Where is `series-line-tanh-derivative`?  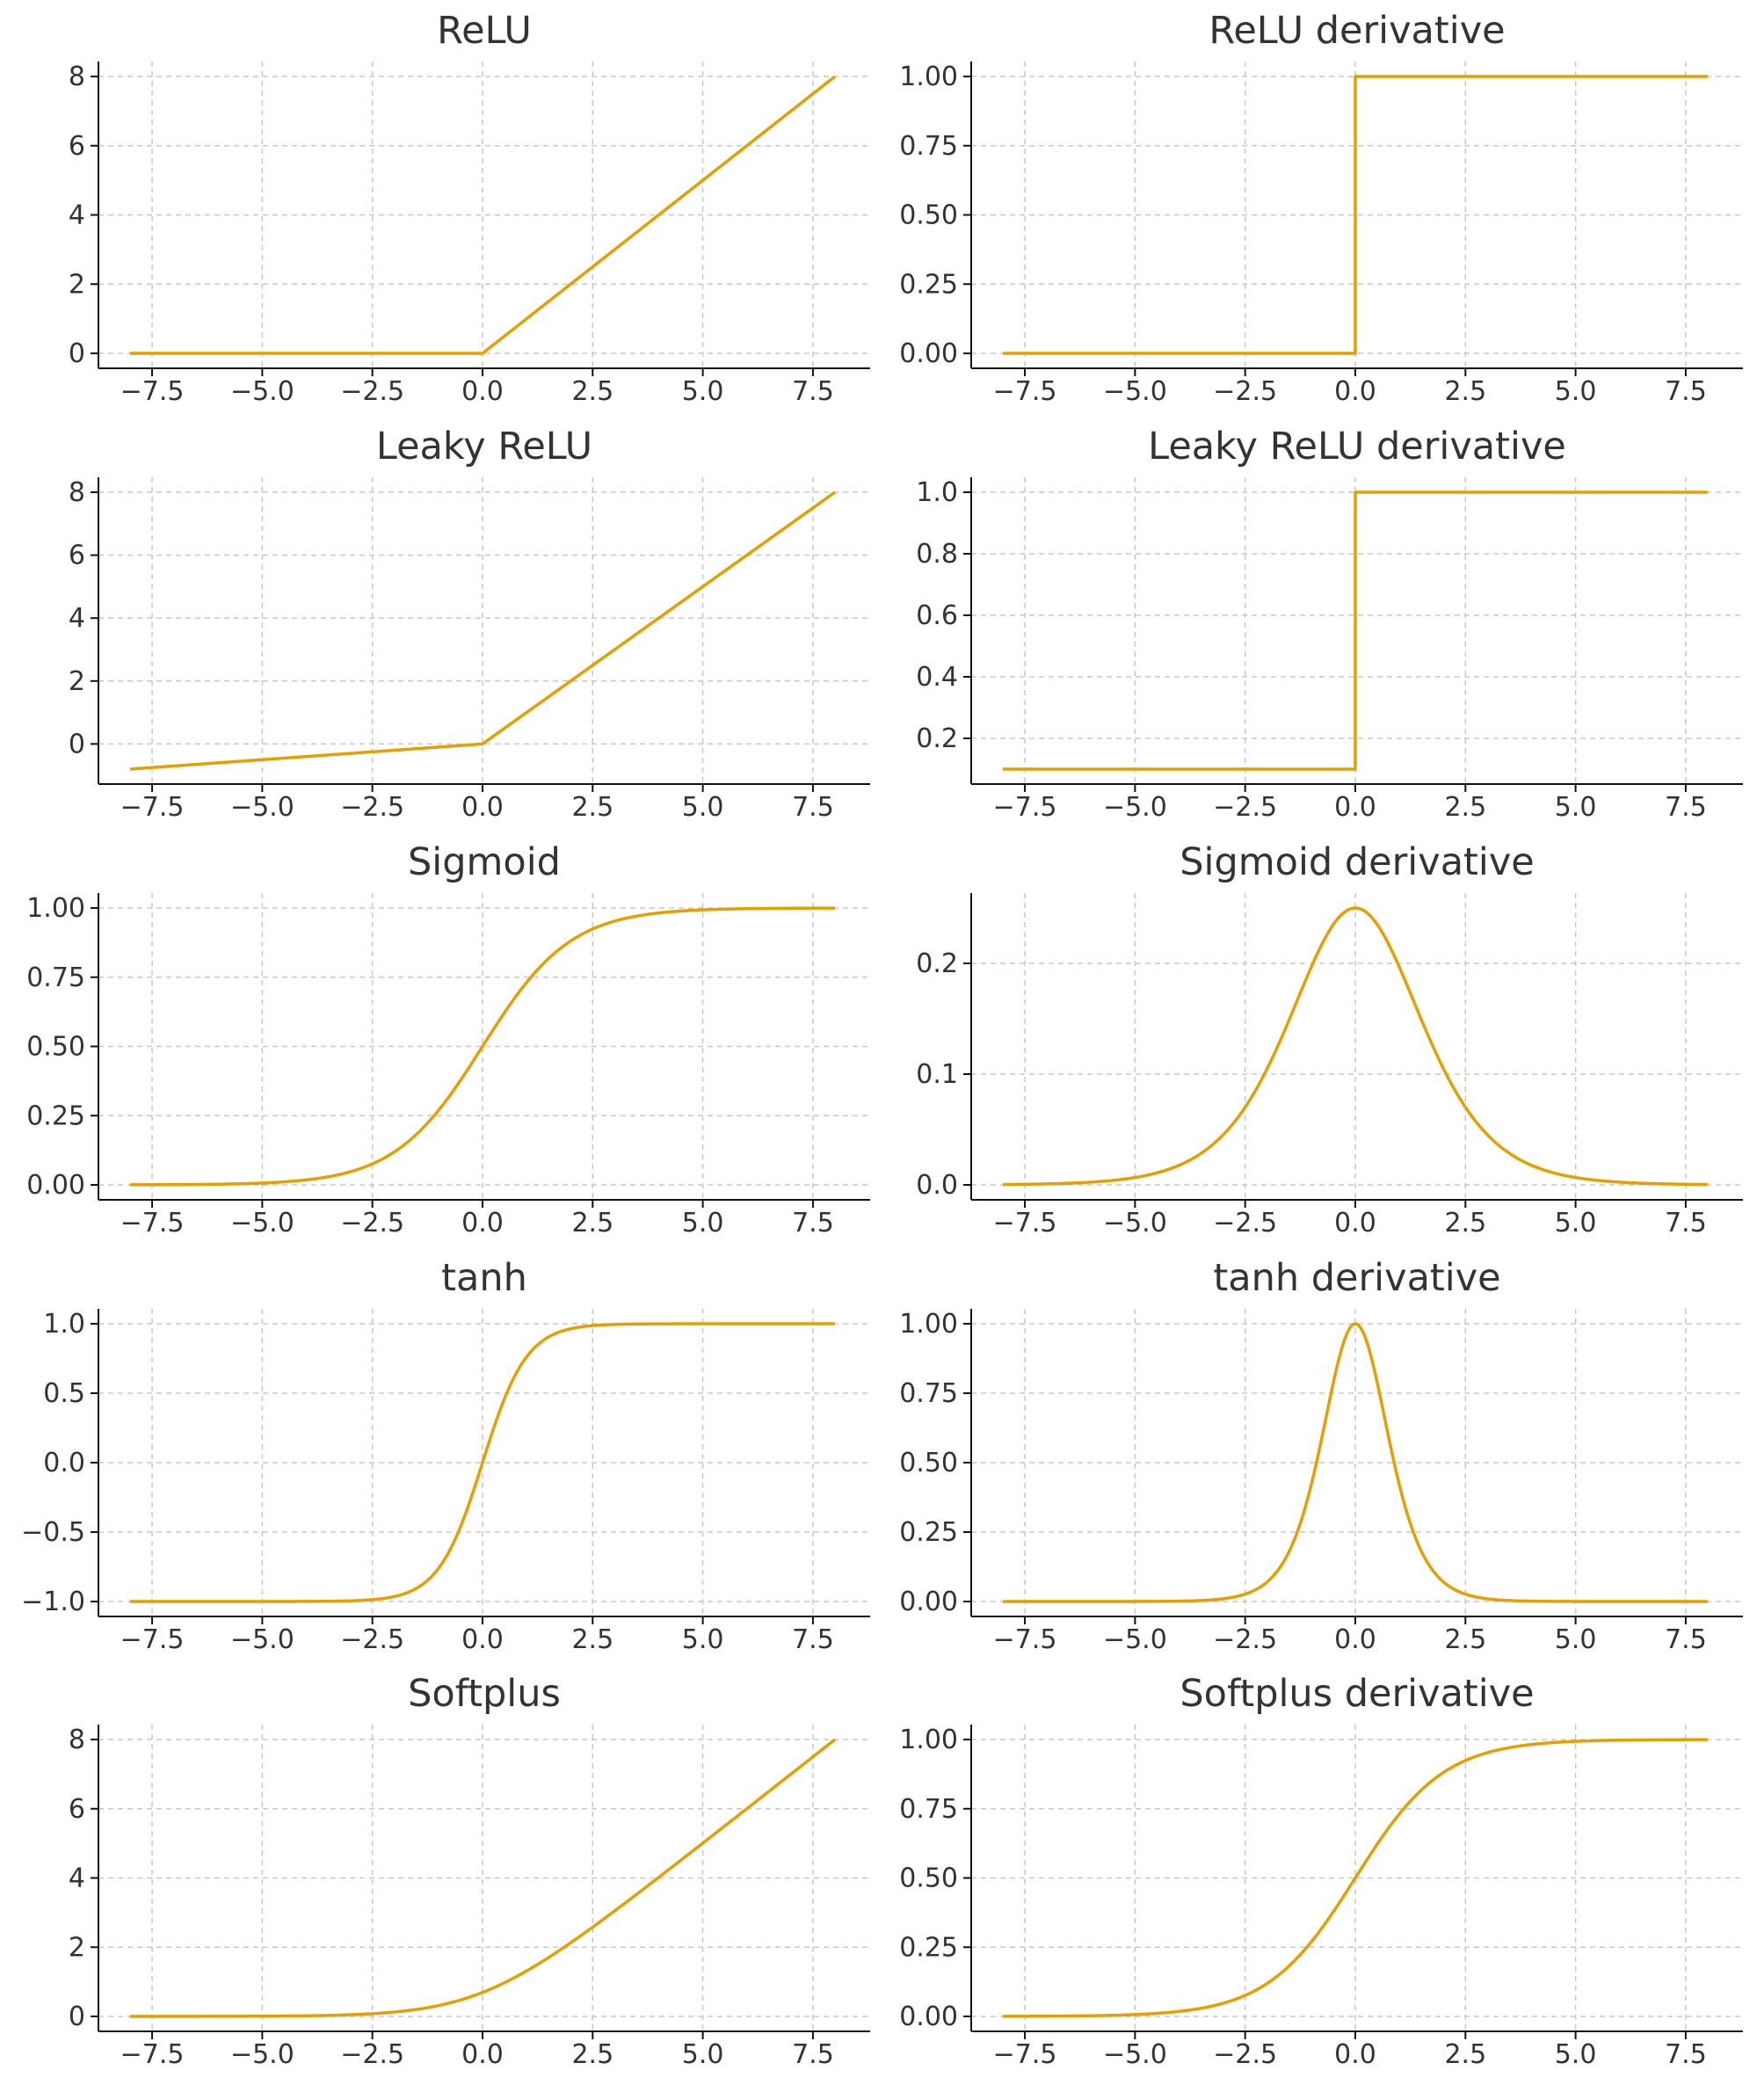 series-line-tanh-derivative is located at coordinates (1355, 1463).